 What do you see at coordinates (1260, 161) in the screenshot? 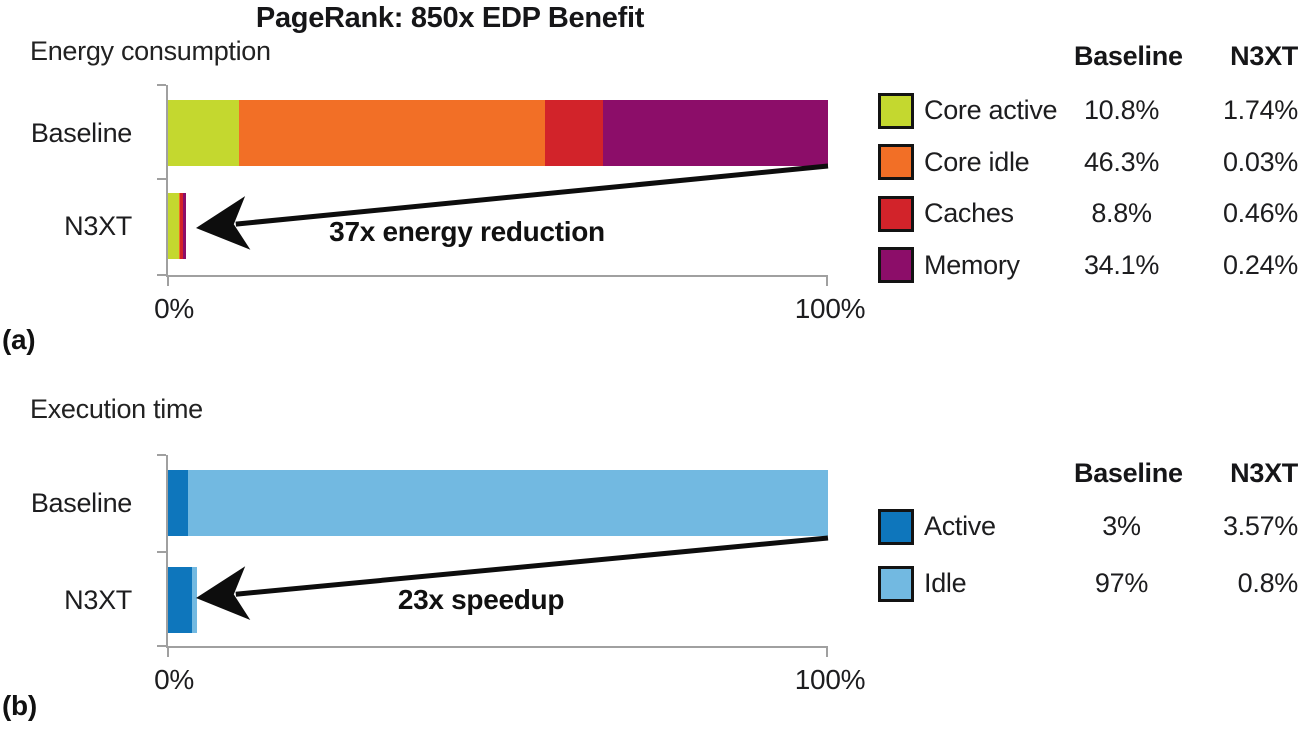
I see `legend-n3xt-value: 0.03%` at bounding box center [1260, 161].